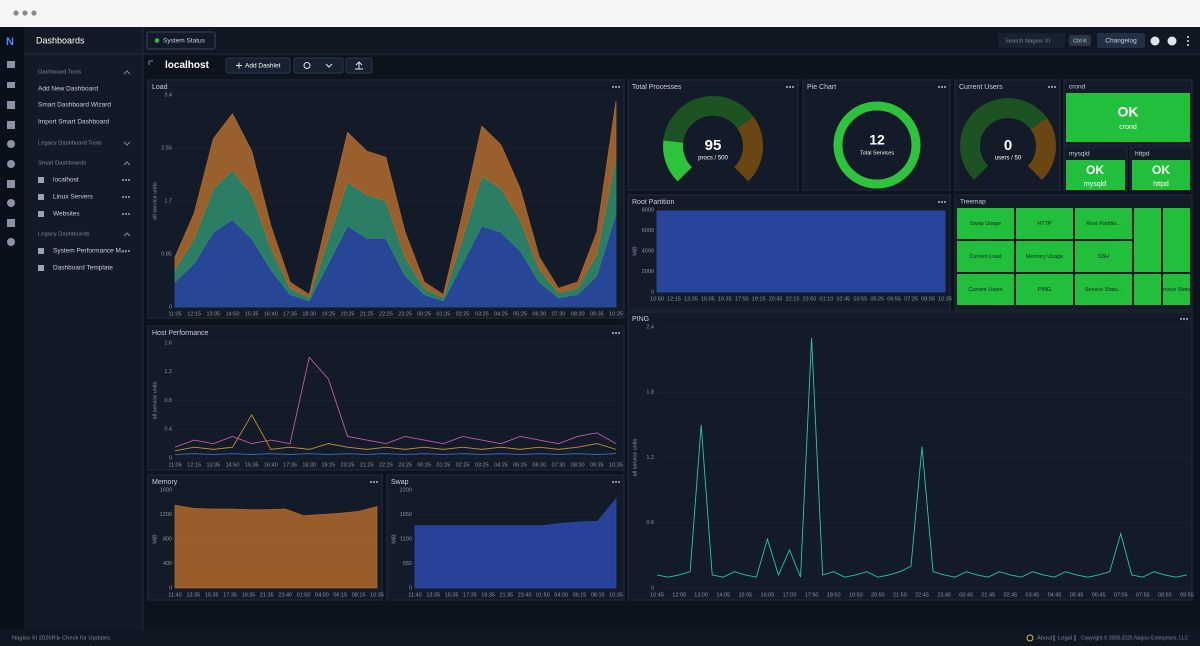  What do you see at coordinates (86, 639) in the screenshot?
I see `update-link: Check for Updates` at bounding box center [86, 639].